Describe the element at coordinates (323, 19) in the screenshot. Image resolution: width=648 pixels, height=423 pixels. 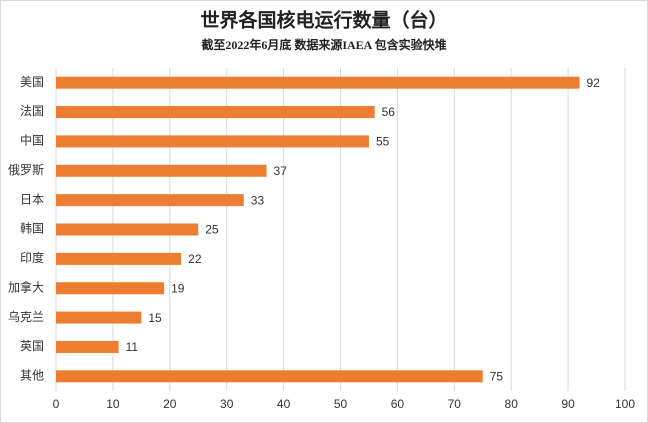
I see `chart-title: 世界各国核电运行数量（台）` at that location.